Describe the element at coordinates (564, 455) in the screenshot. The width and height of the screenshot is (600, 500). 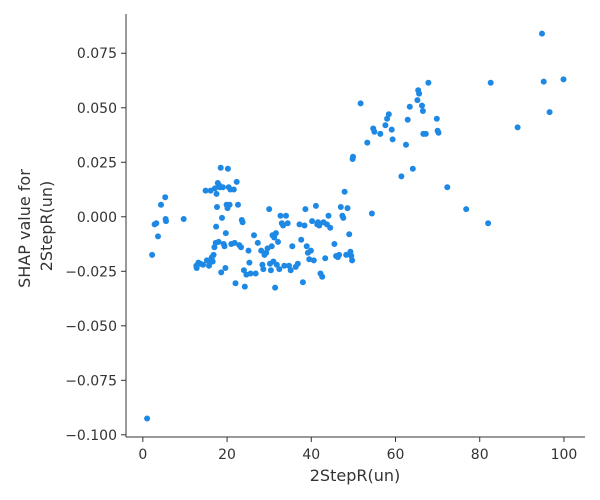
I see `x-tick-label: 100` at that location.